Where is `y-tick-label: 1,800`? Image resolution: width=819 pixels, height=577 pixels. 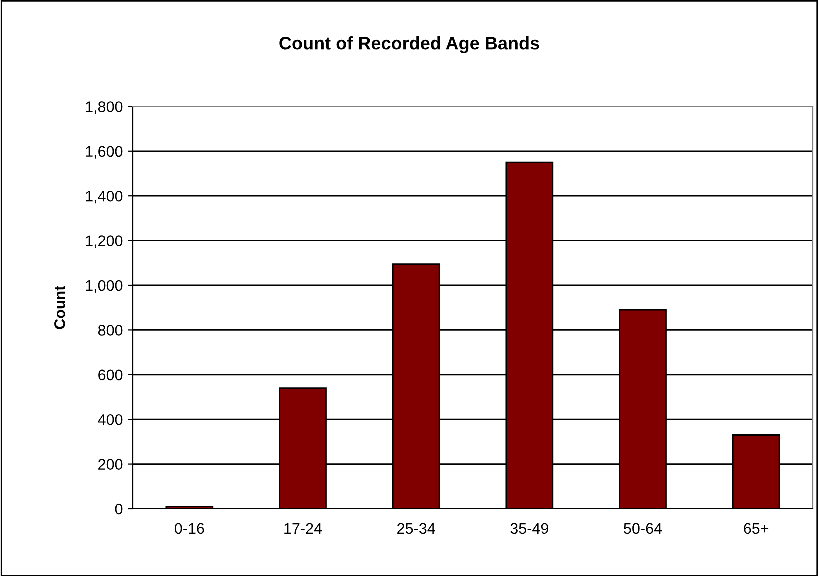 y-tick-label: 1,800 is located at coordinates (104, 108).